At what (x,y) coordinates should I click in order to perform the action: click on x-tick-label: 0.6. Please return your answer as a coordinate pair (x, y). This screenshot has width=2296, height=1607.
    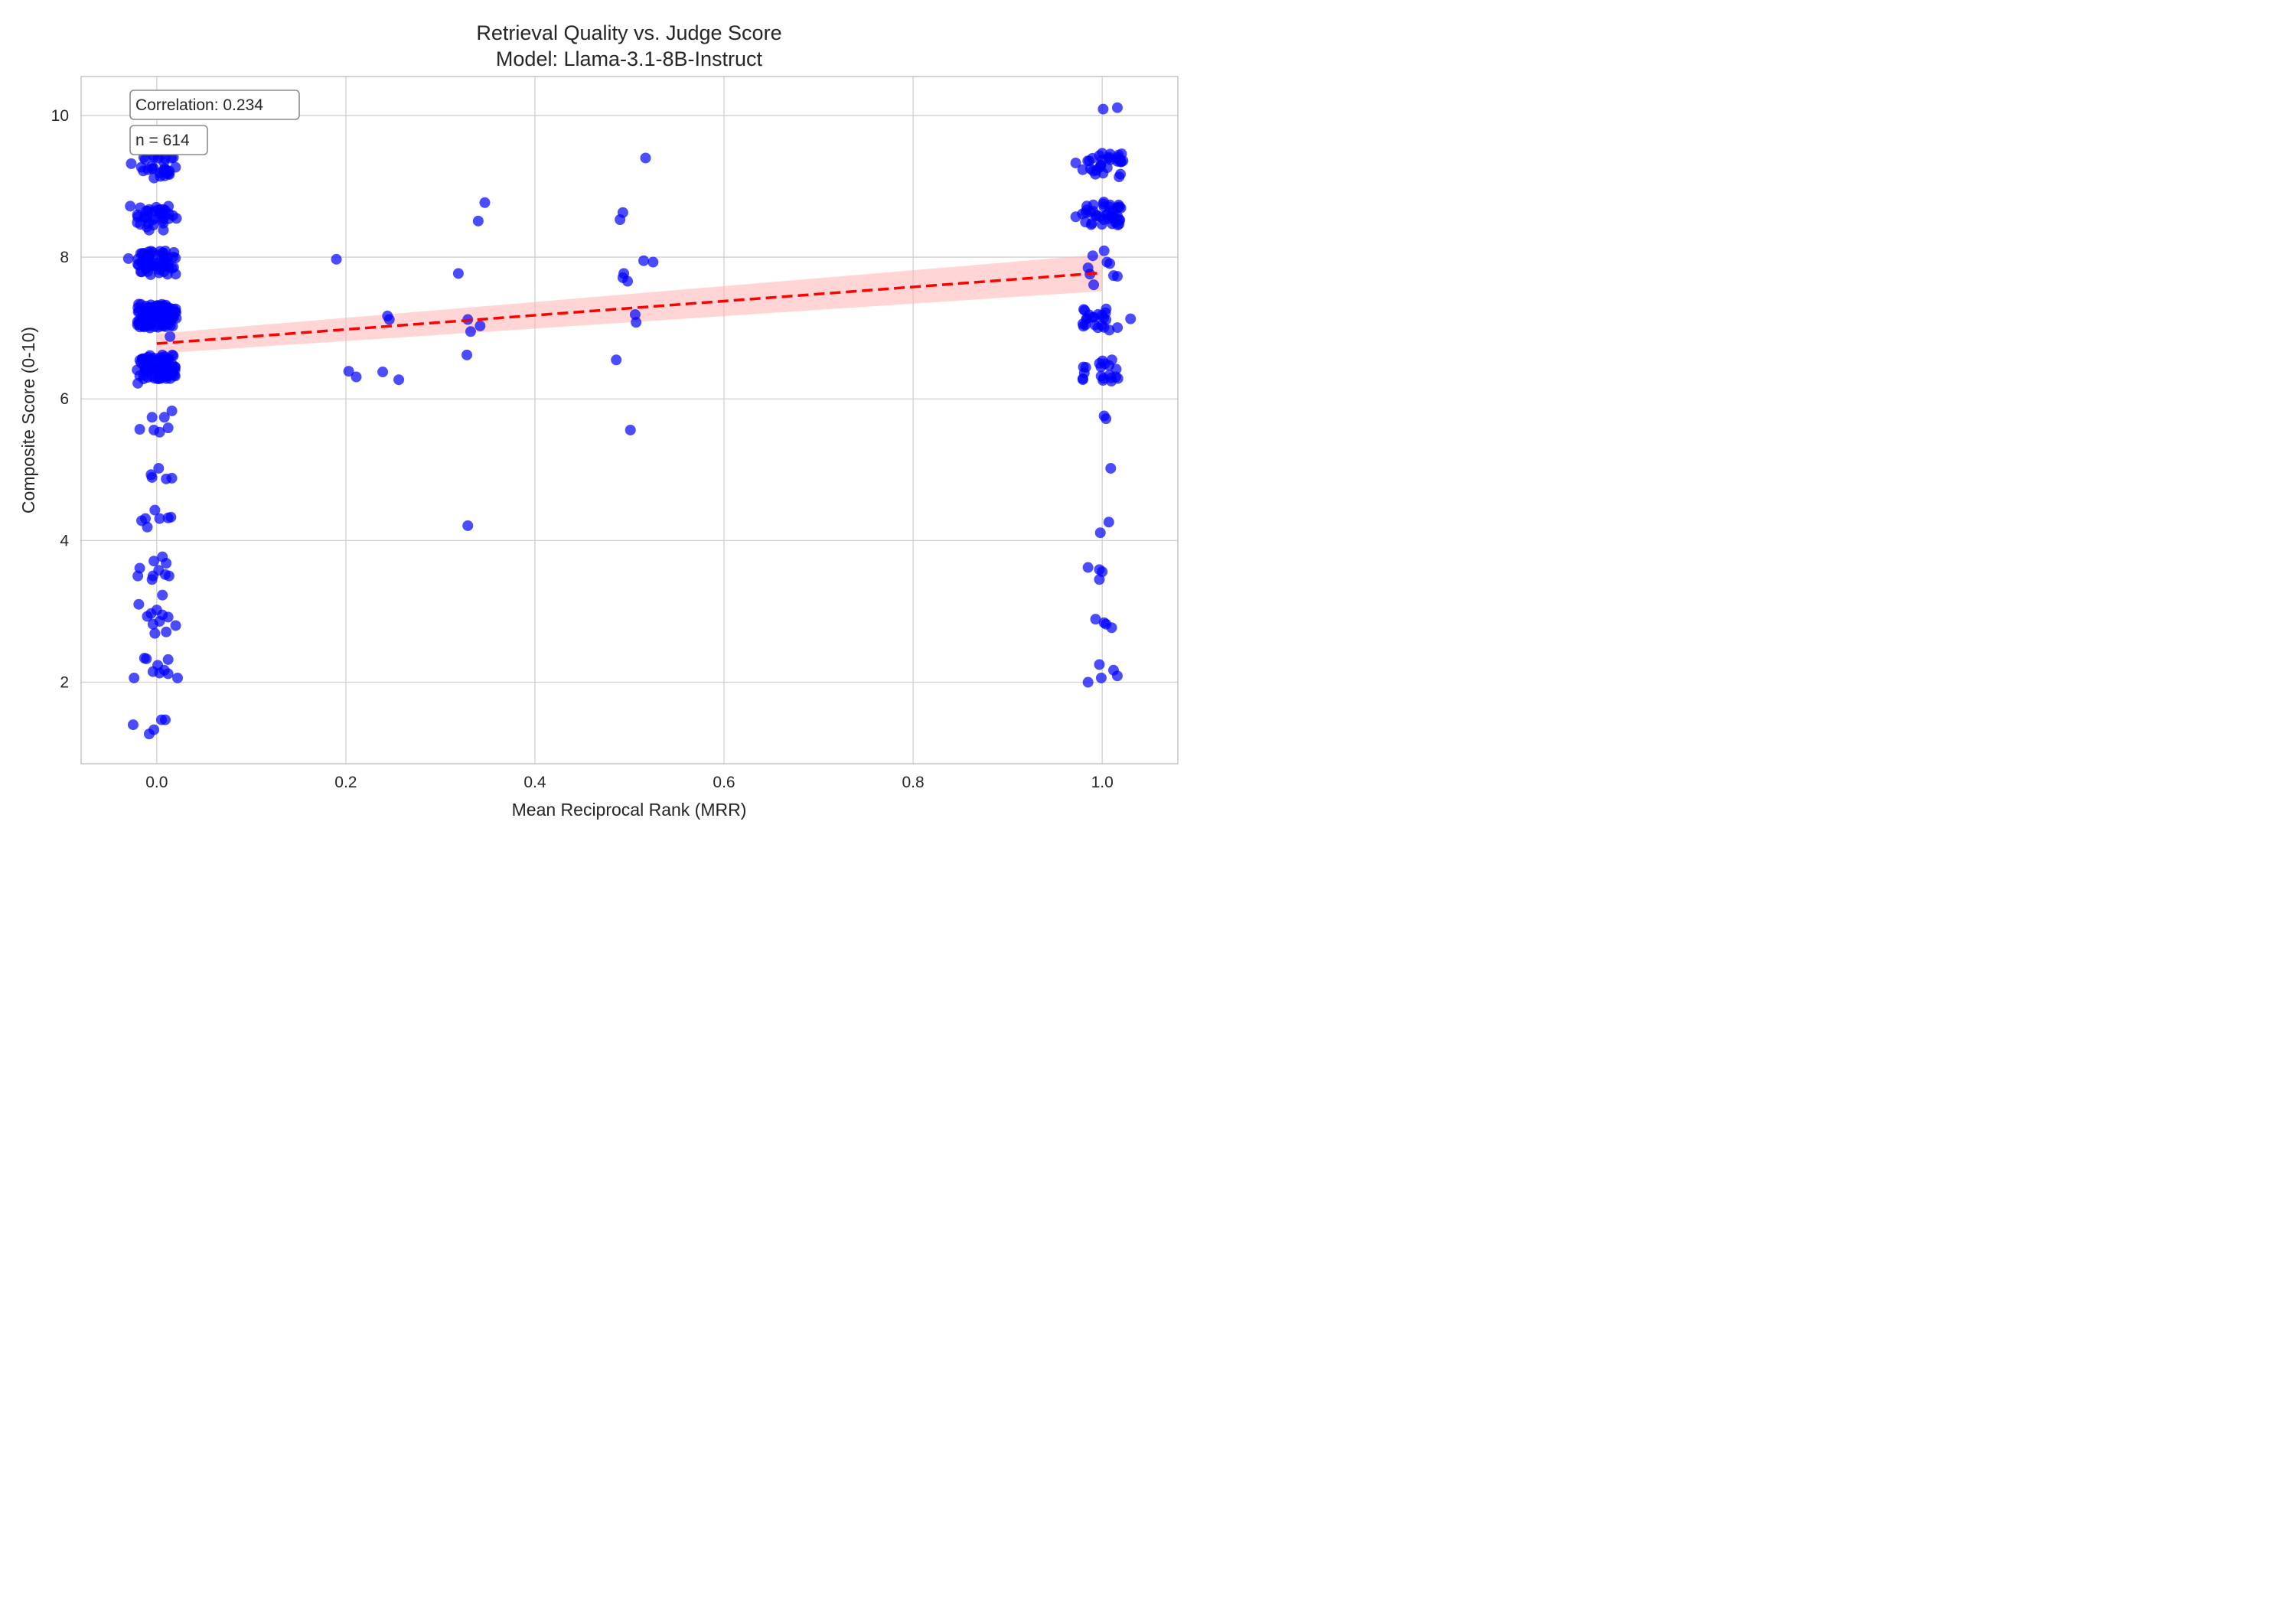
    Looking at the image, I should click on (724, 782).